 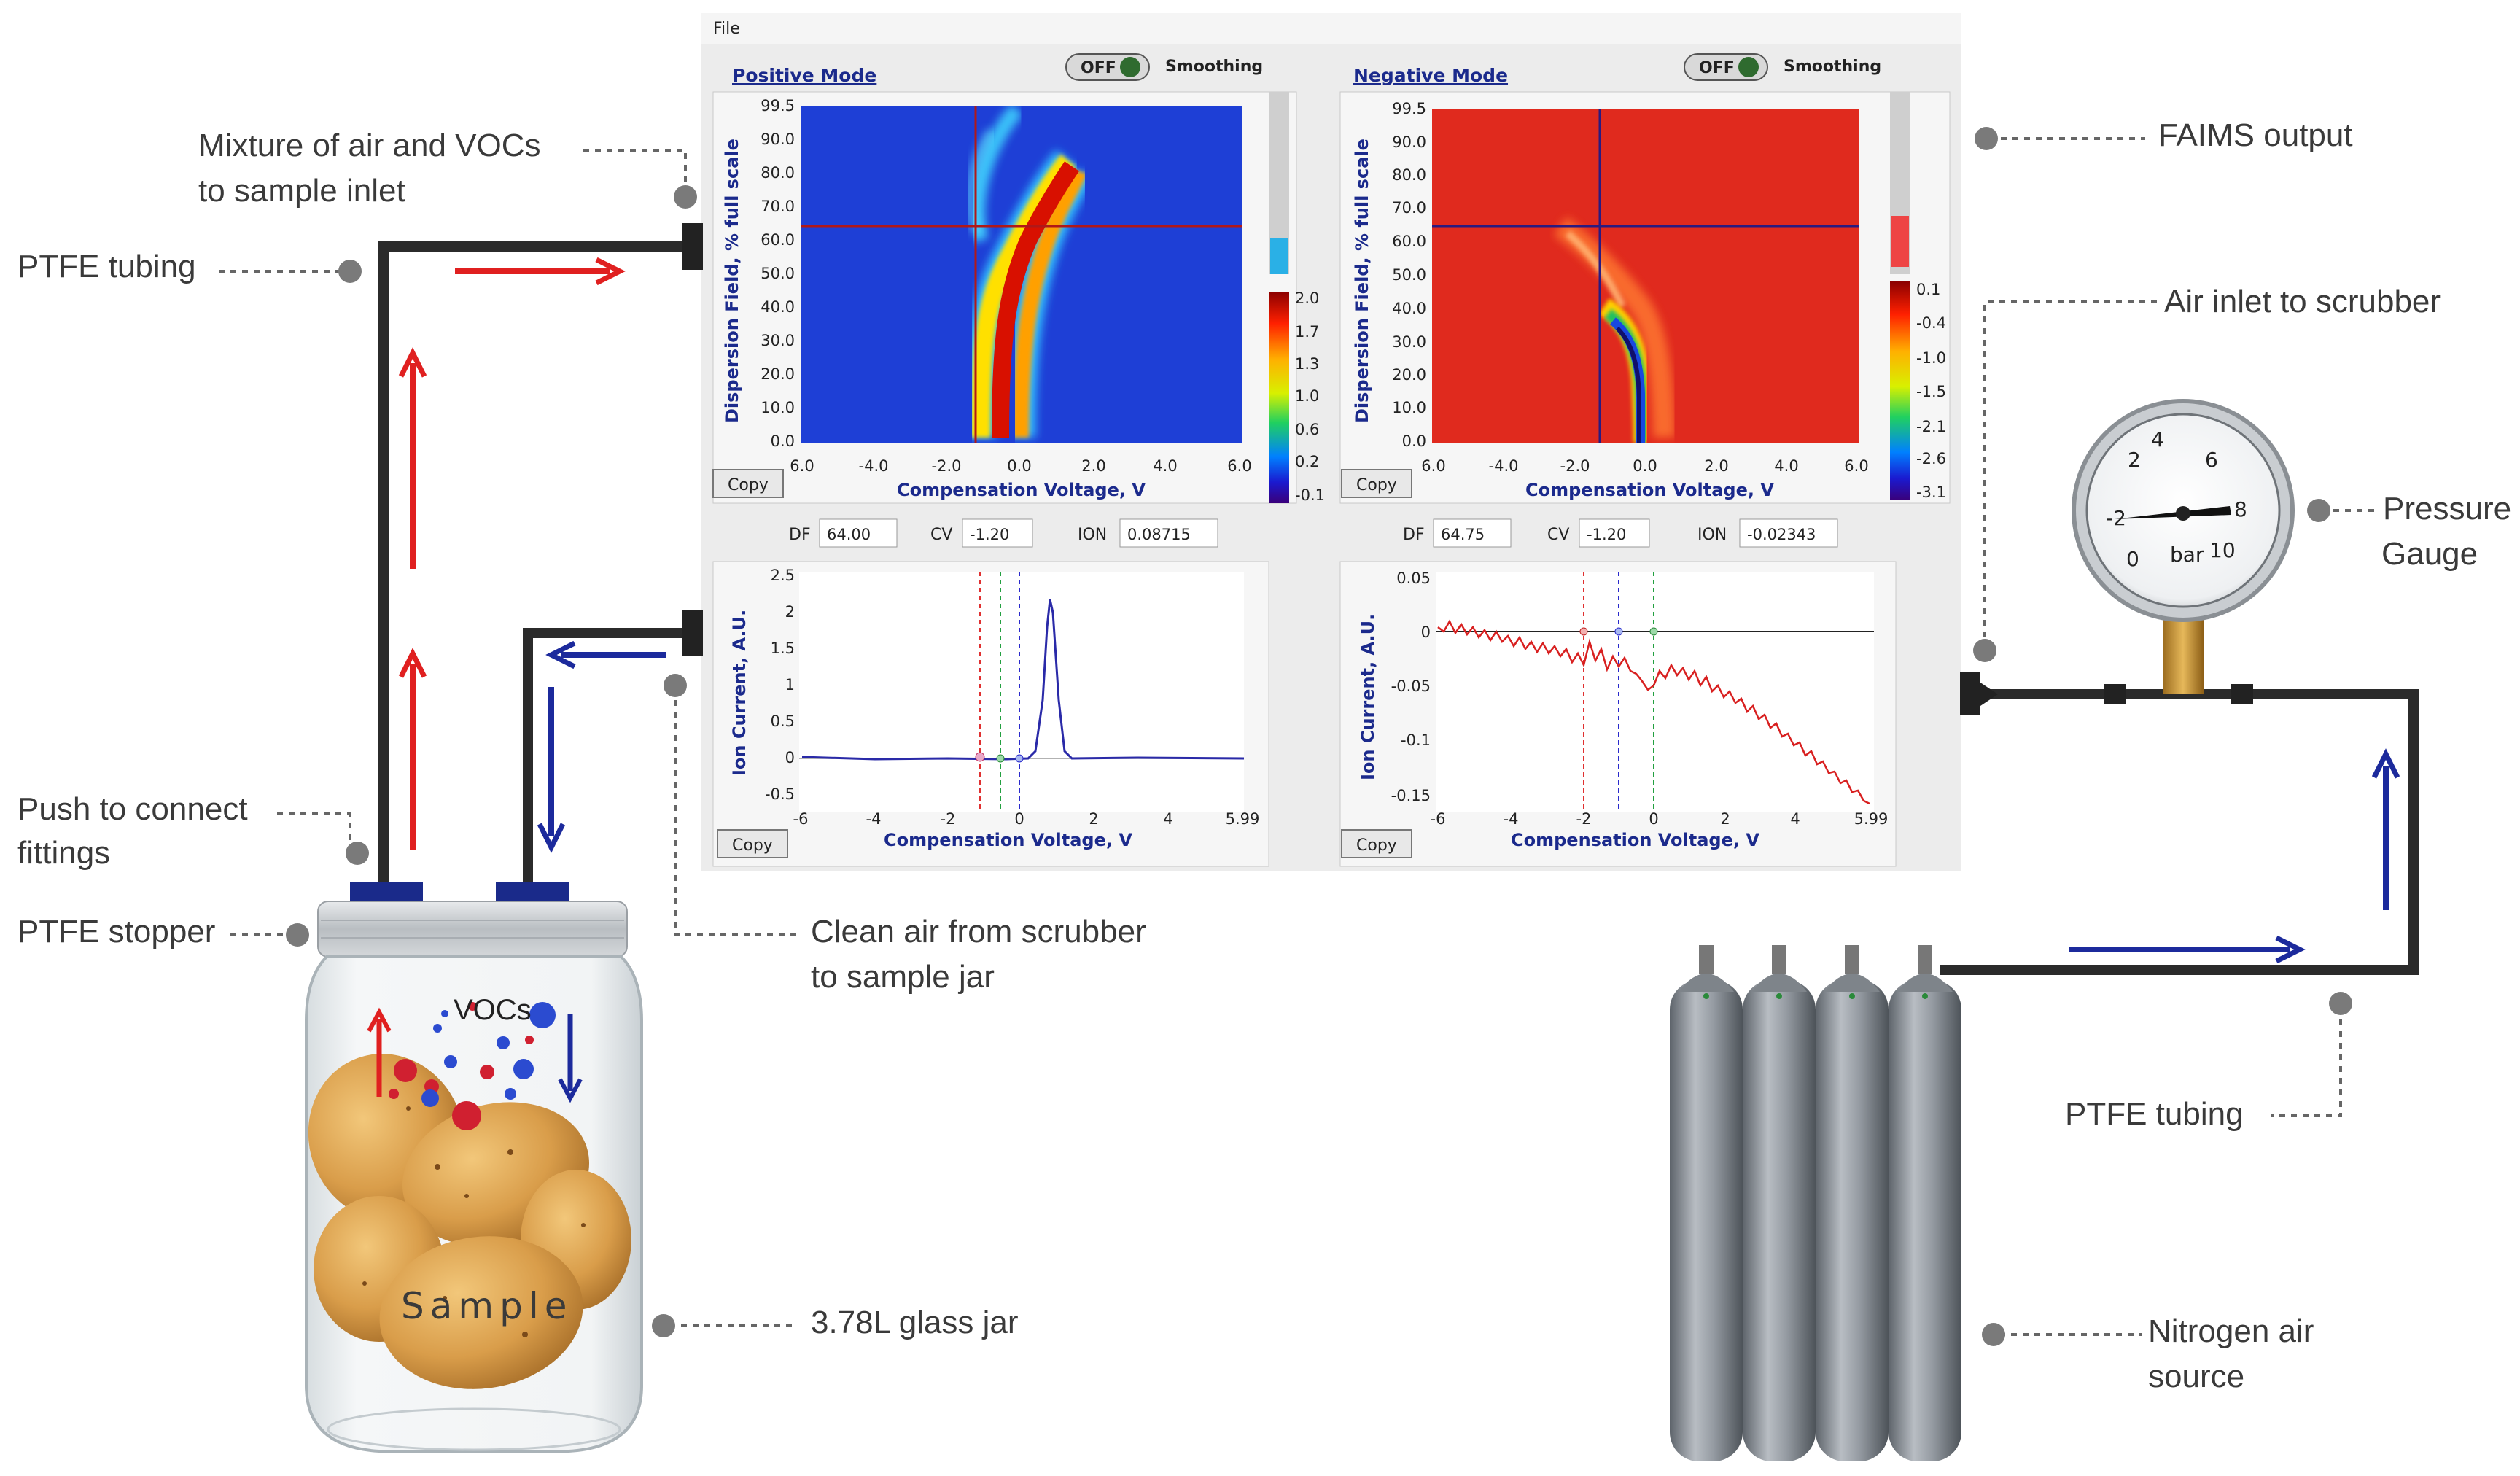 I want to click on svg-text: 10, so click(x=2222, y=550).